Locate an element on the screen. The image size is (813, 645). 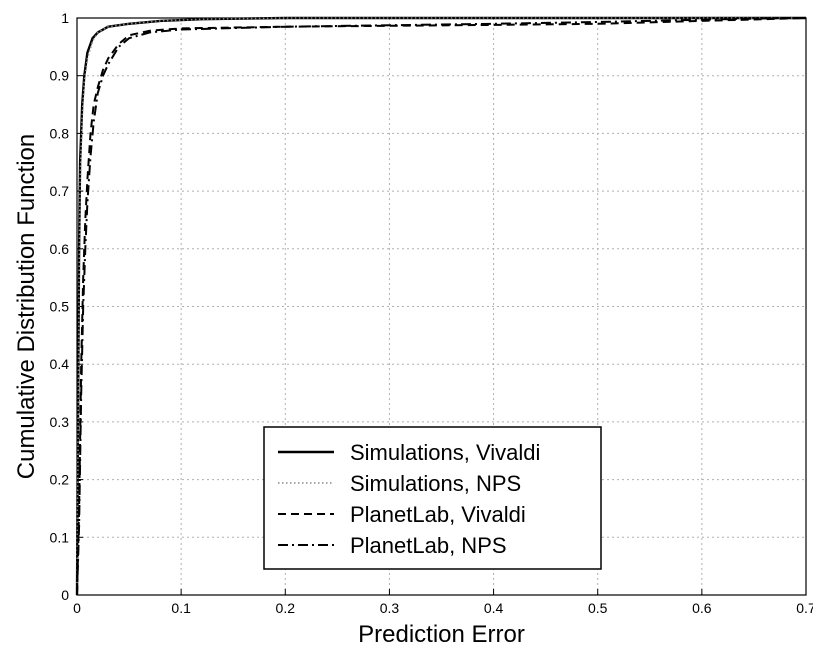
y-tick-label: 0.6 is located at coordinates (60, 249).